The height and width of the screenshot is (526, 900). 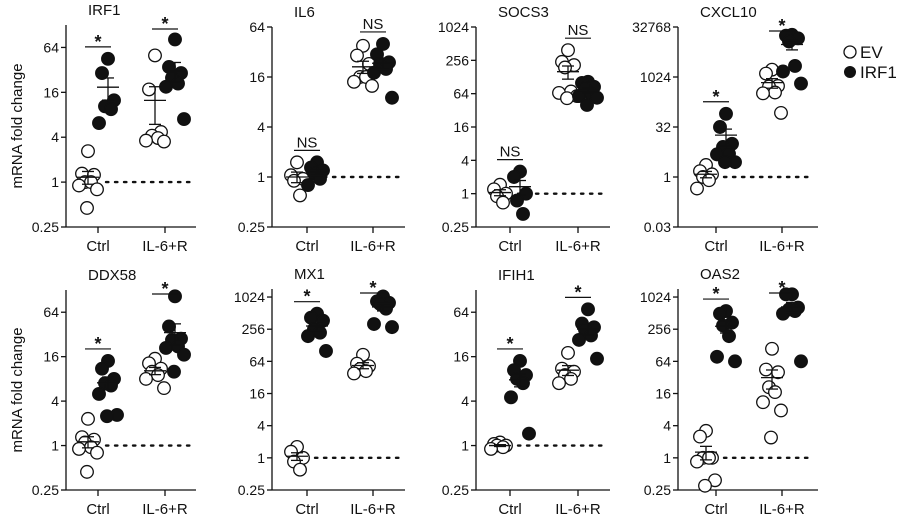 I want to click on panel-mx1: 0.25 1 4 16 64 256 1024 Ctrl IL-6+R MX1 * *, so click(x=319, y=392).